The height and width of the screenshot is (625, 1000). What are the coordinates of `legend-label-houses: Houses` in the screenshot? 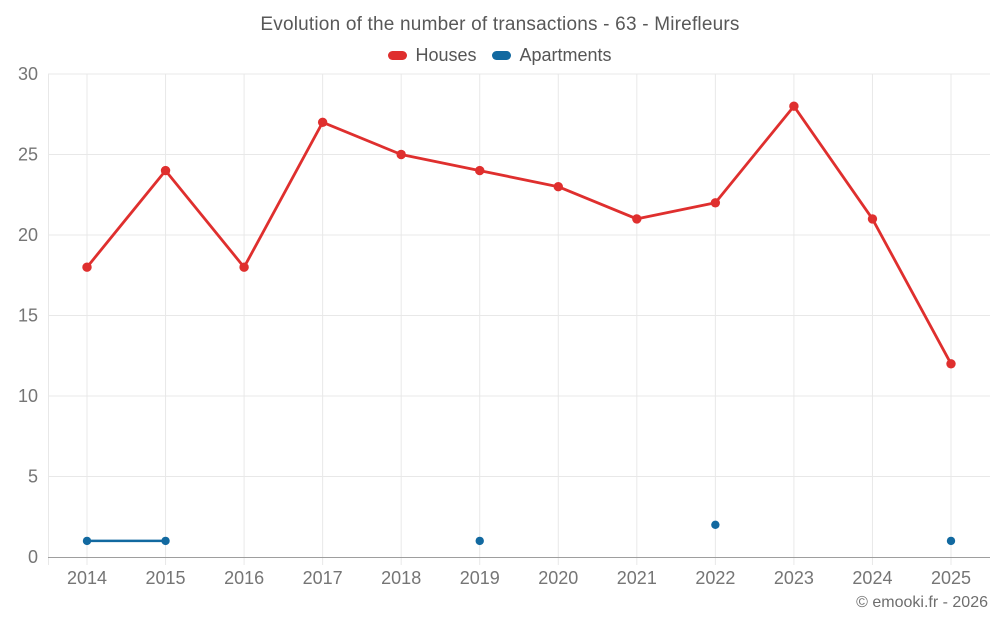 It's located at (446, 55).